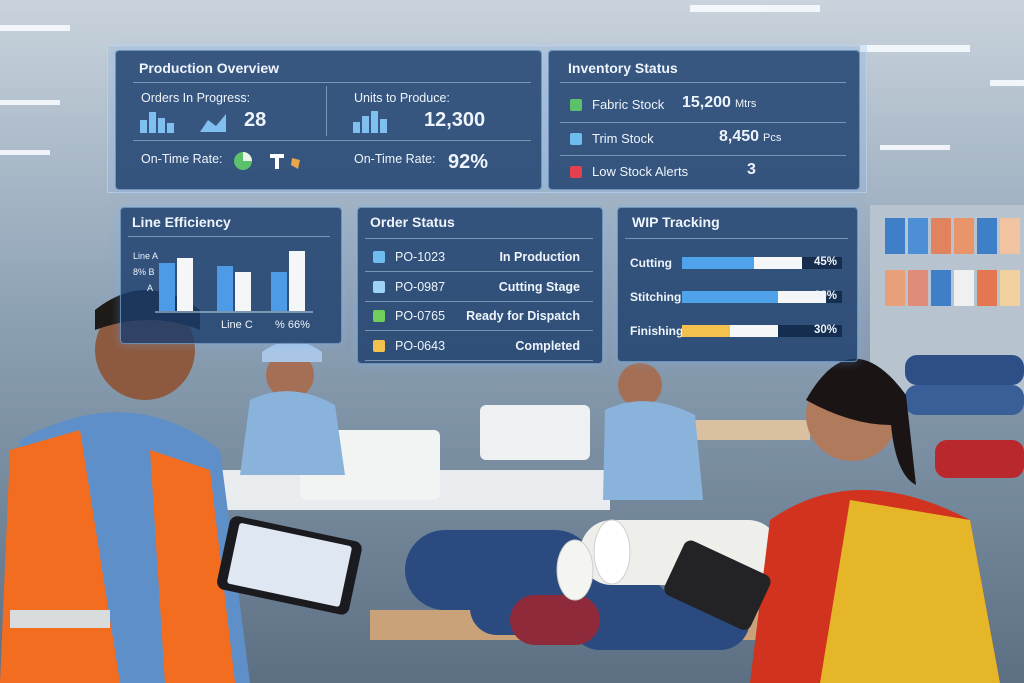  I want to click on order-id: PO-0643, so click(420, 345).